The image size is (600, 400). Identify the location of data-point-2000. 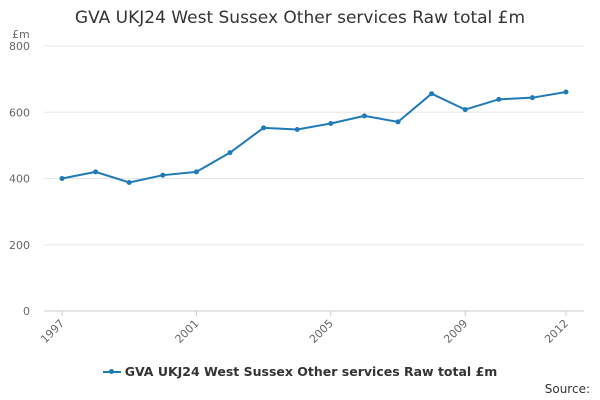
(163, 175).